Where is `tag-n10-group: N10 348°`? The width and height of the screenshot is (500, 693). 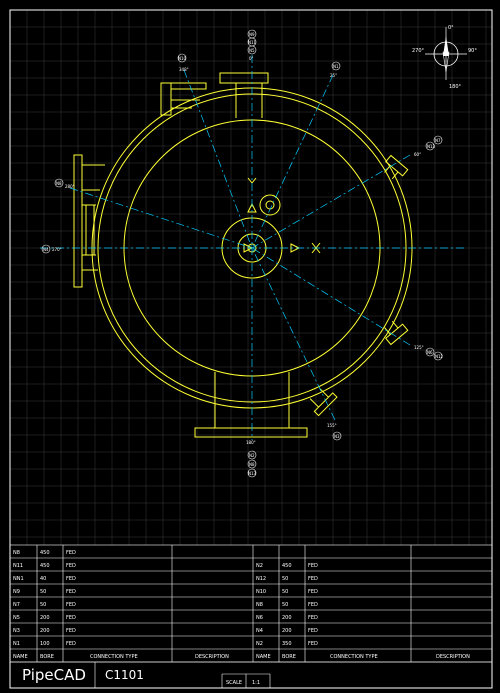 tag-n10-group: N10 348° is located at coordinates (183, 62).